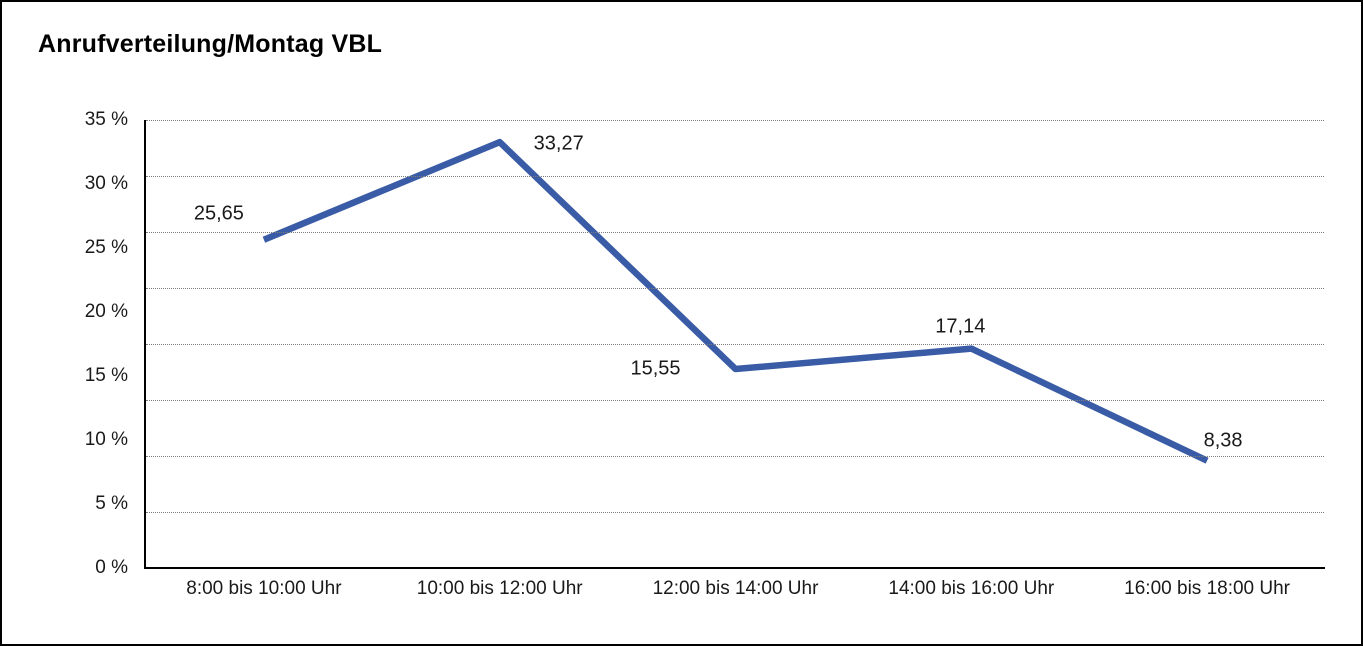 The height and width of the screenshot is (646, 1363). I want to click on y-axis-tick-label: 20 %, so click(106, 311).